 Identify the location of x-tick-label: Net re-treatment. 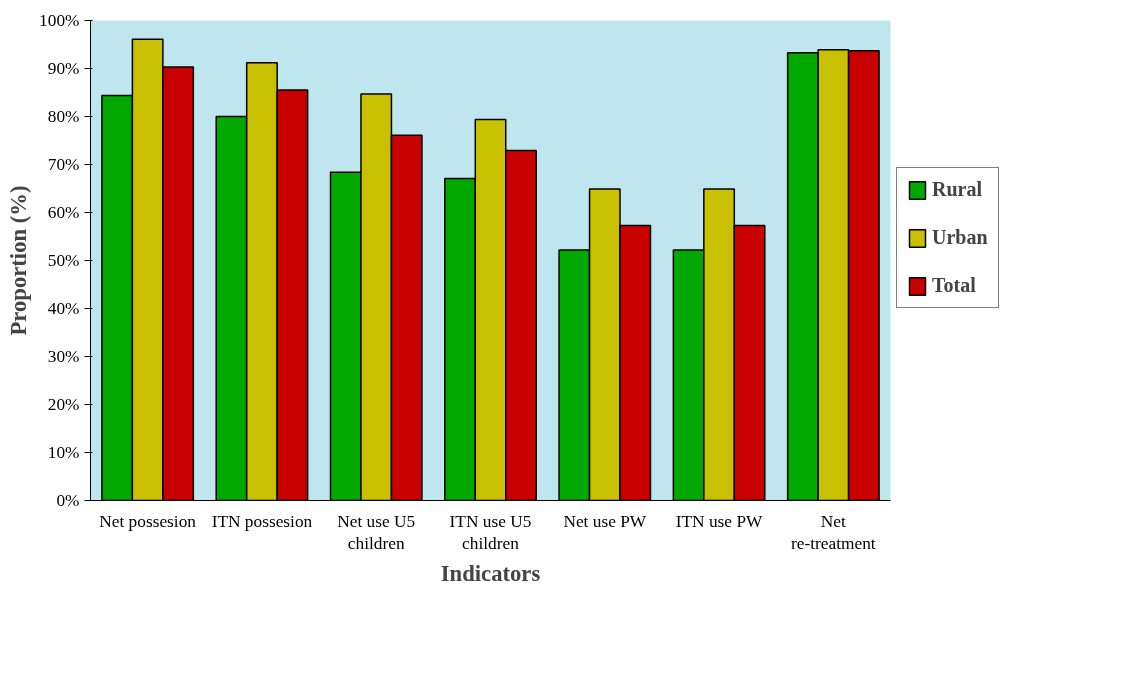
(833, 532).